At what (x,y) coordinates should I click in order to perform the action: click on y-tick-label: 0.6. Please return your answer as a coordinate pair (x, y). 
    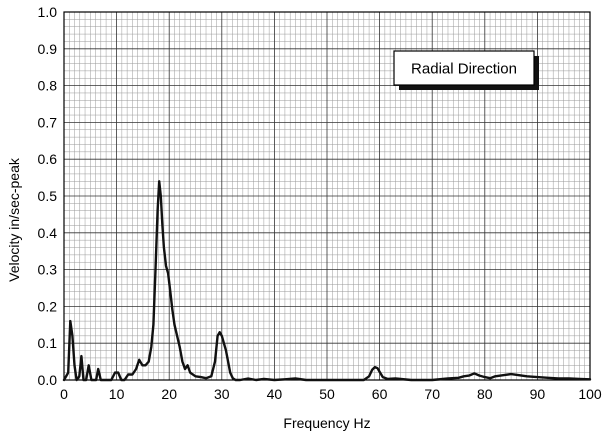
    Looking at the image, I should click on (48, 159).